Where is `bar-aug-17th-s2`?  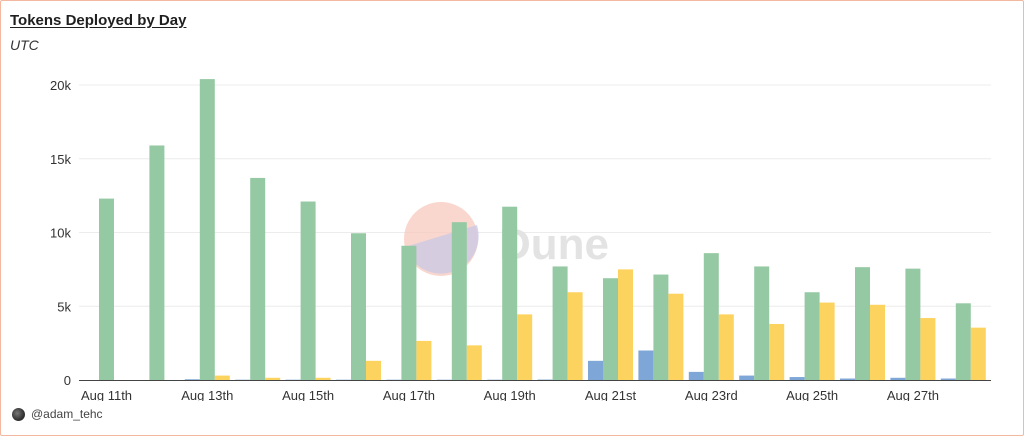
bar-aug-17th-s2 is located at coordinates (424, 360).